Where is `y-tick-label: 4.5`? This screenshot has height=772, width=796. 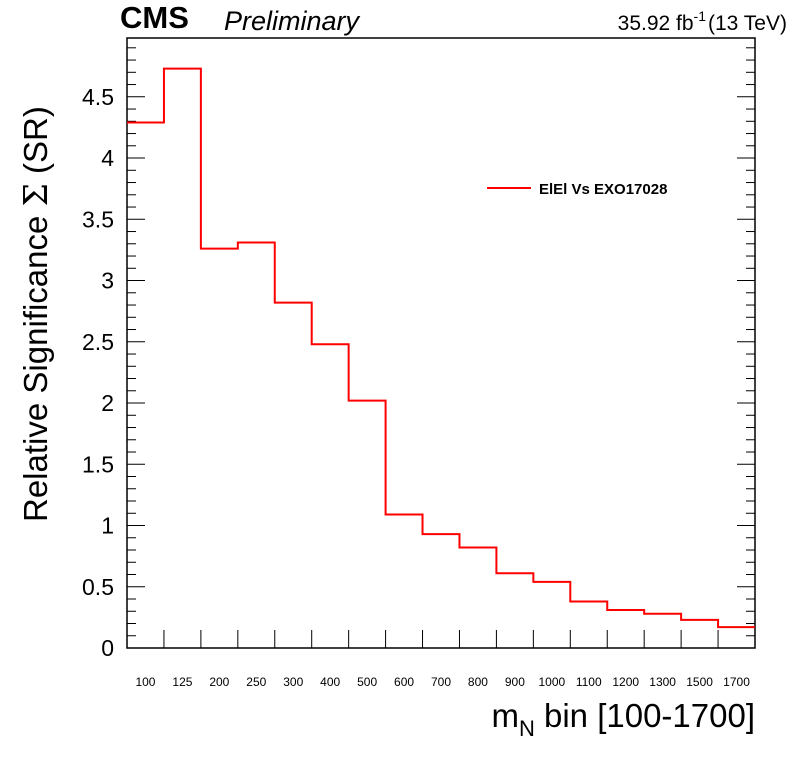 y-tick-label: 4.5 is located at coordinates (98, 97).